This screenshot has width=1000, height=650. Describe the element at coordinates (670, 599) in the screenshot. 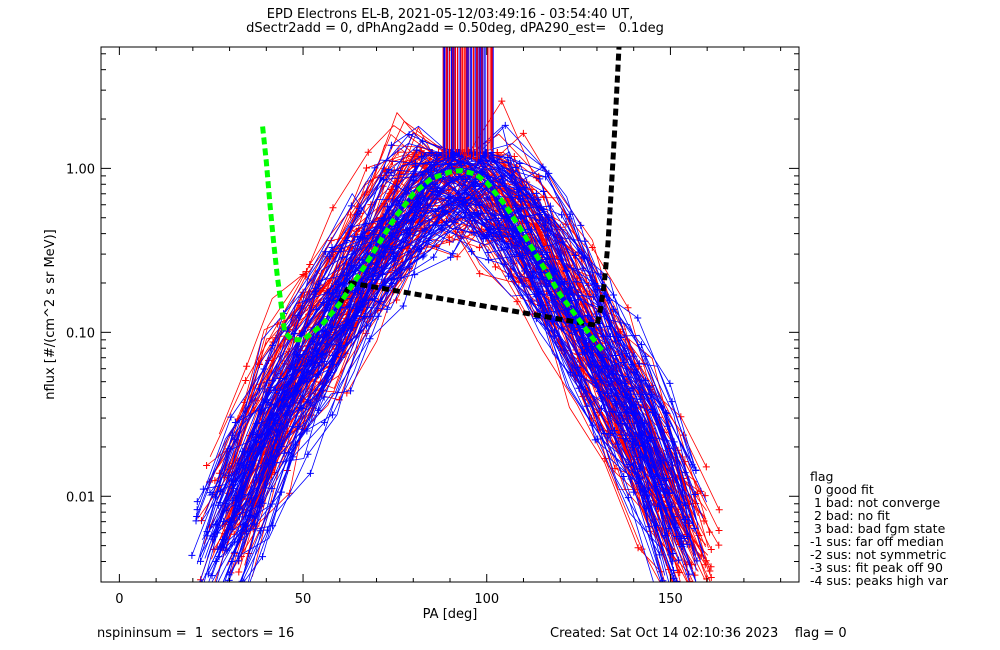

I see `x-tick-label: 150` at that location.